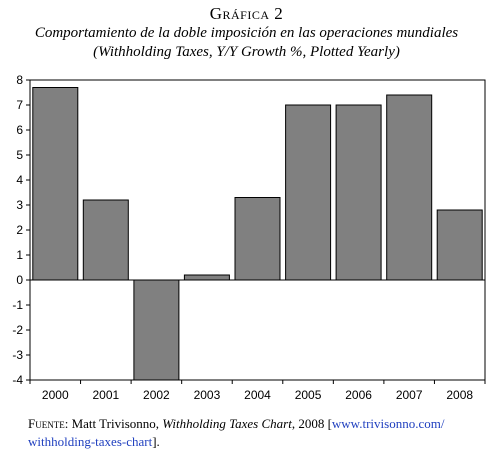 The height and width of the screenshot is (456, 493). I want to click on y-tick-label: 2, so click(19, 230).